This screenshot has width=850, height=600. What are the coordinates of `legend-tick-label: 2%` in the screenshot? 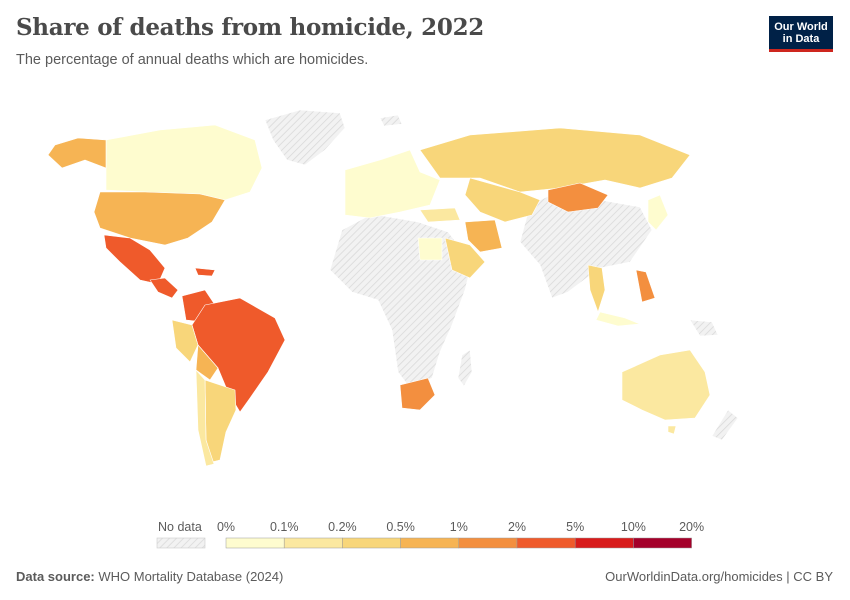 It's located at (517, 527).